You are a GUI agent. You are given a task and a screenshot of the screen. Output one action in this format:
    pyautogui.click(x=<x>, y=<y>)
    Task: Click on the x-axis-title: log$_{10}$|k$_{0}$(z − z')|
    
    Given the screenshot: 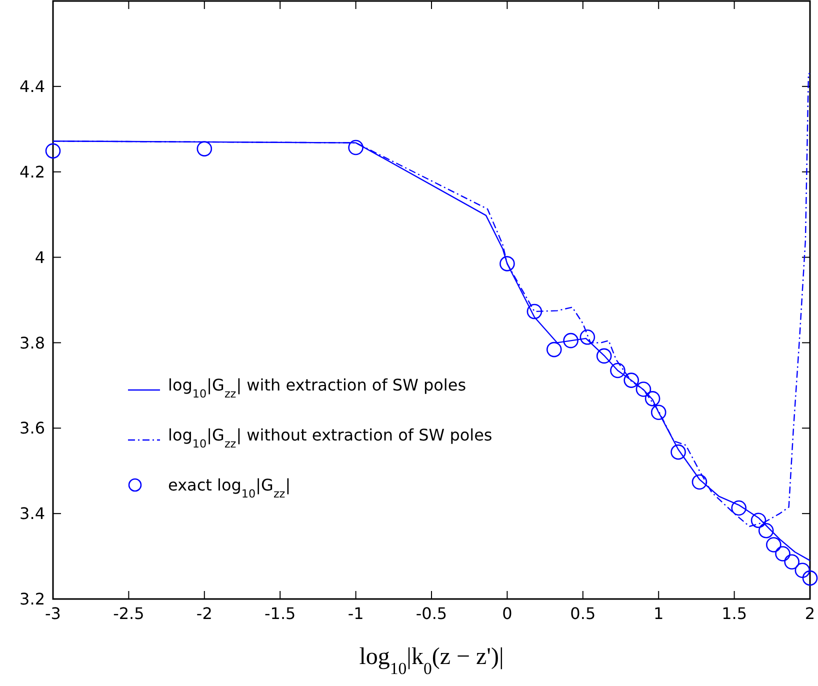 What is the action you would take?
    pyautogui.click(x=431, y=661)
    